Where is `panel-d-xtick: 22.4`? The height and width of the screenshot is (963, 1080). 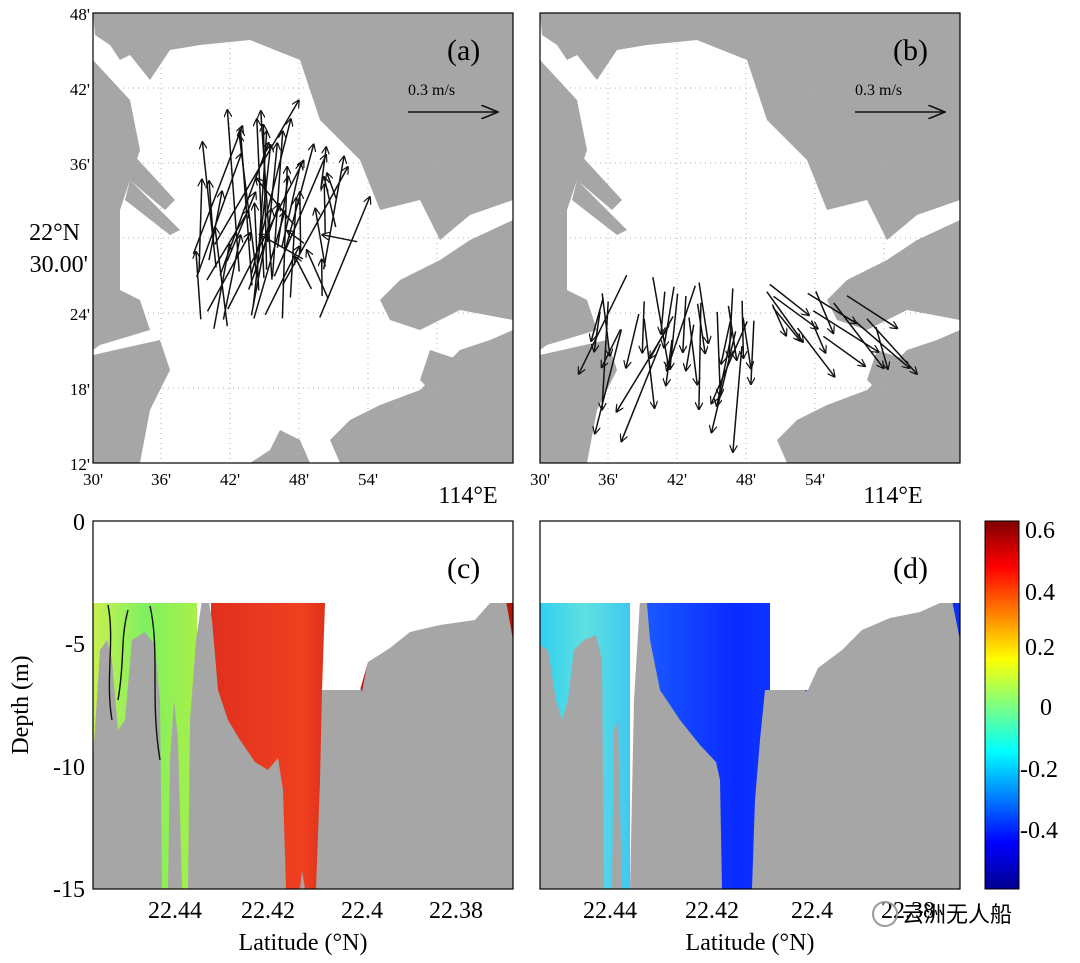
panel-d-xtick: 22.4 is located at coordinates (812, 911).